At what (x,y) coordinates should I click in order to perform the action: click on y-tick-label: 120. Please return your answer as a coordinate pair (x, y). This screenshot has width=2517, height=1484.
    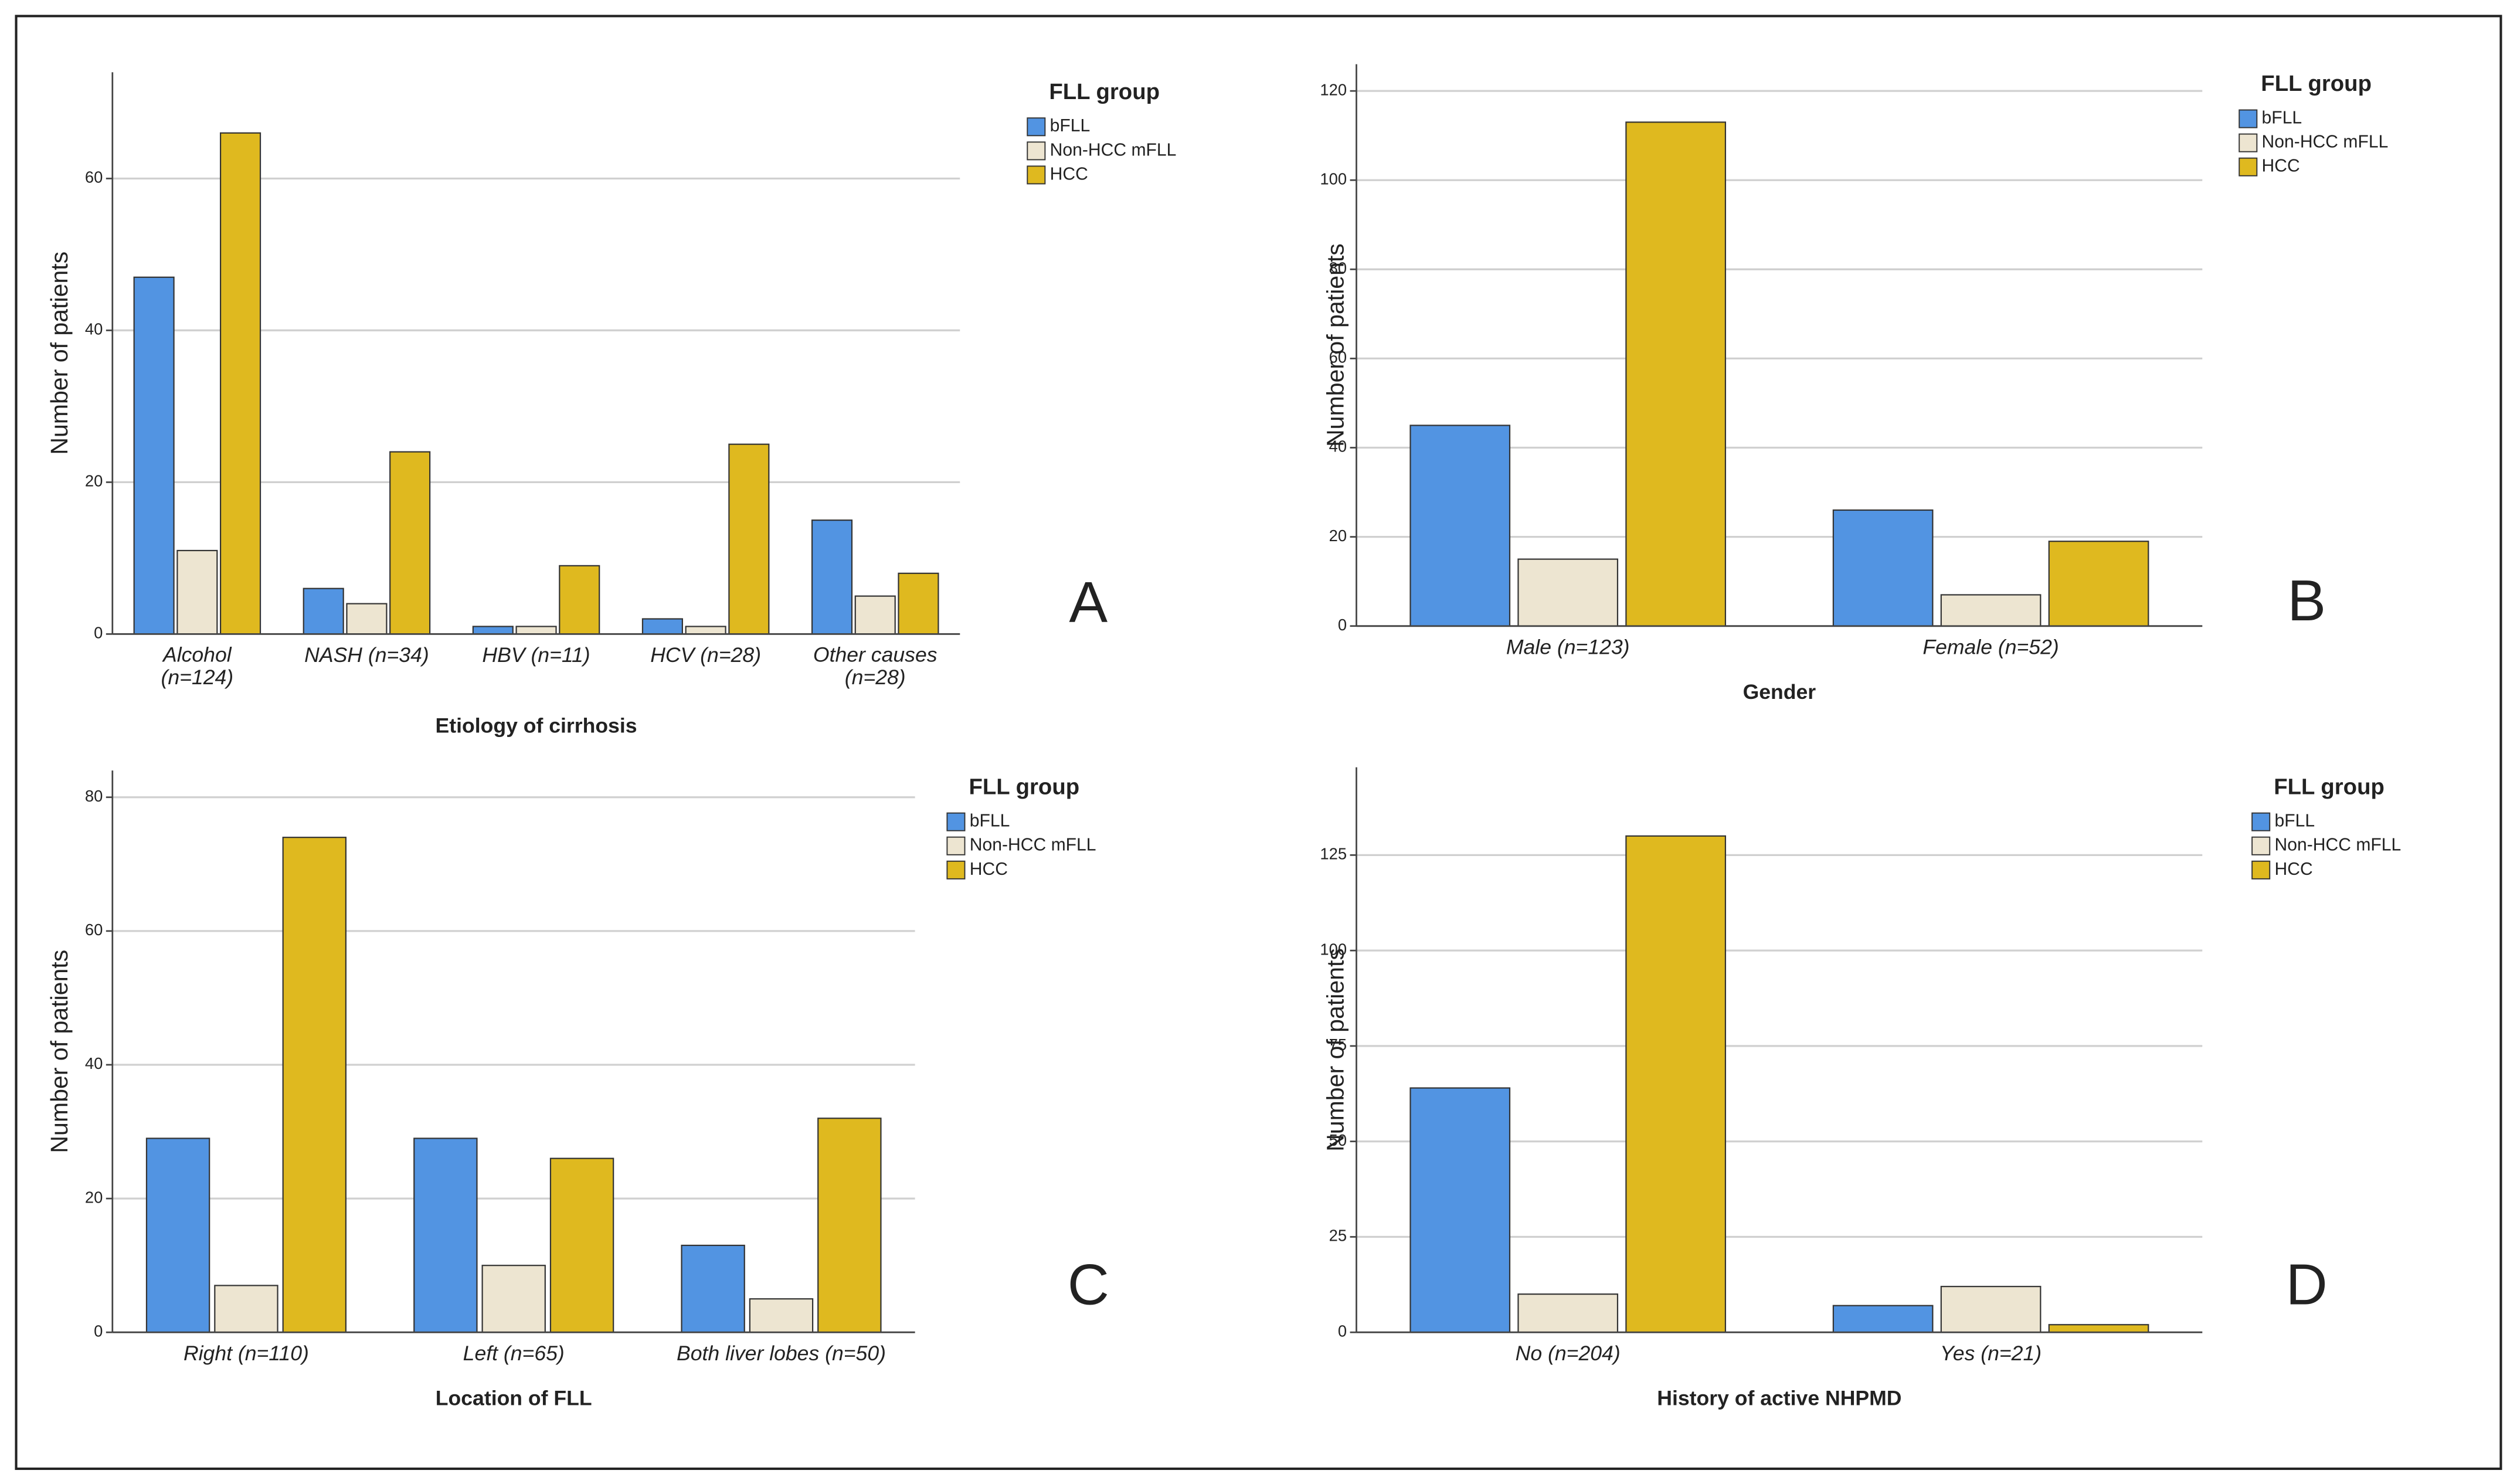
    Looking at the image, I should click on (1333, 89).